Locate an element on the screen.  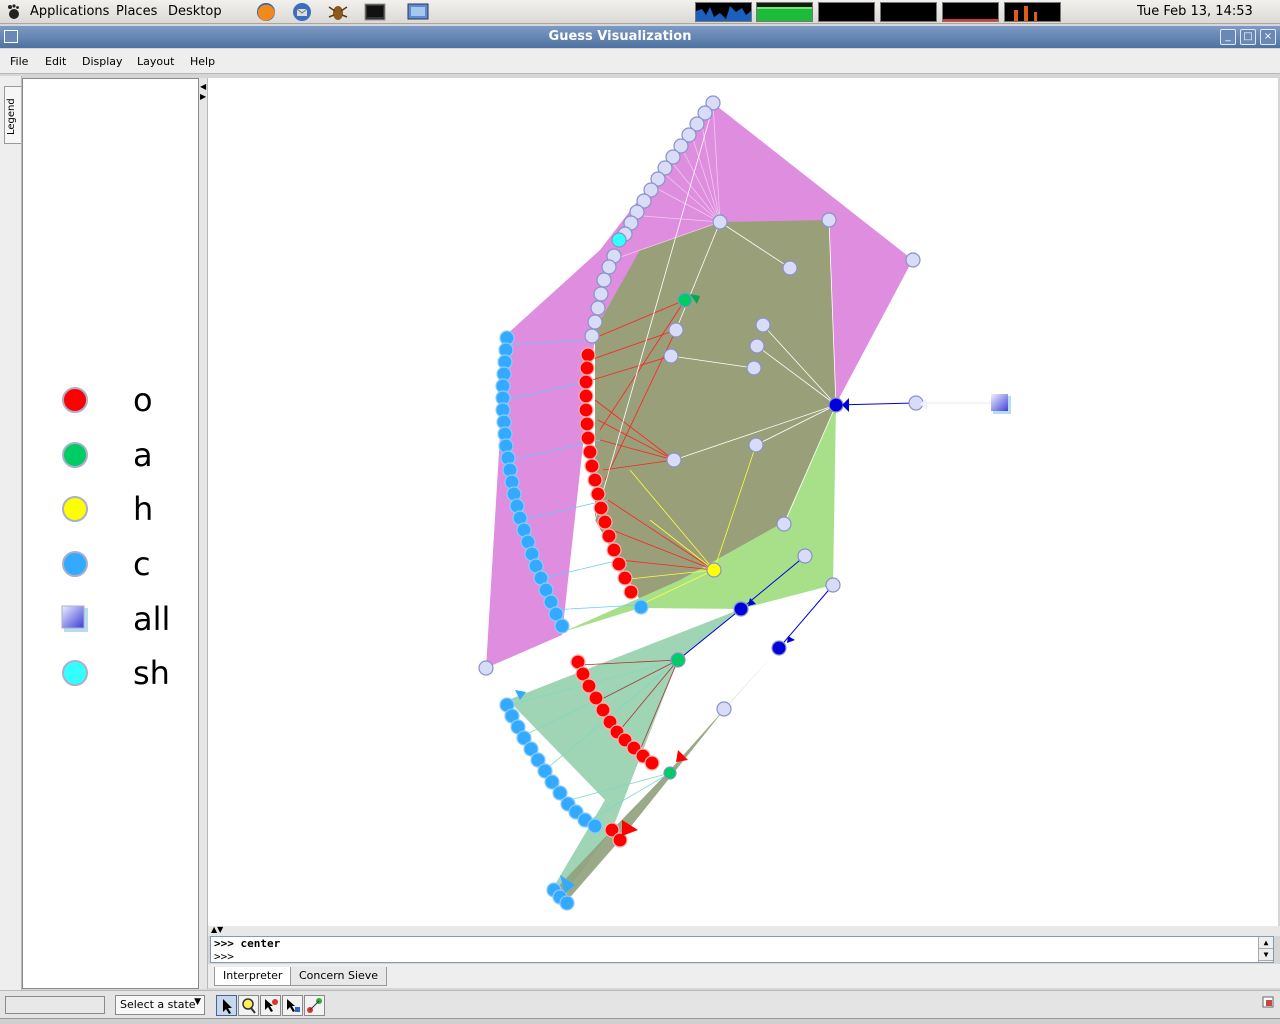
disk-monitor is located at coordinates (1032, 12).